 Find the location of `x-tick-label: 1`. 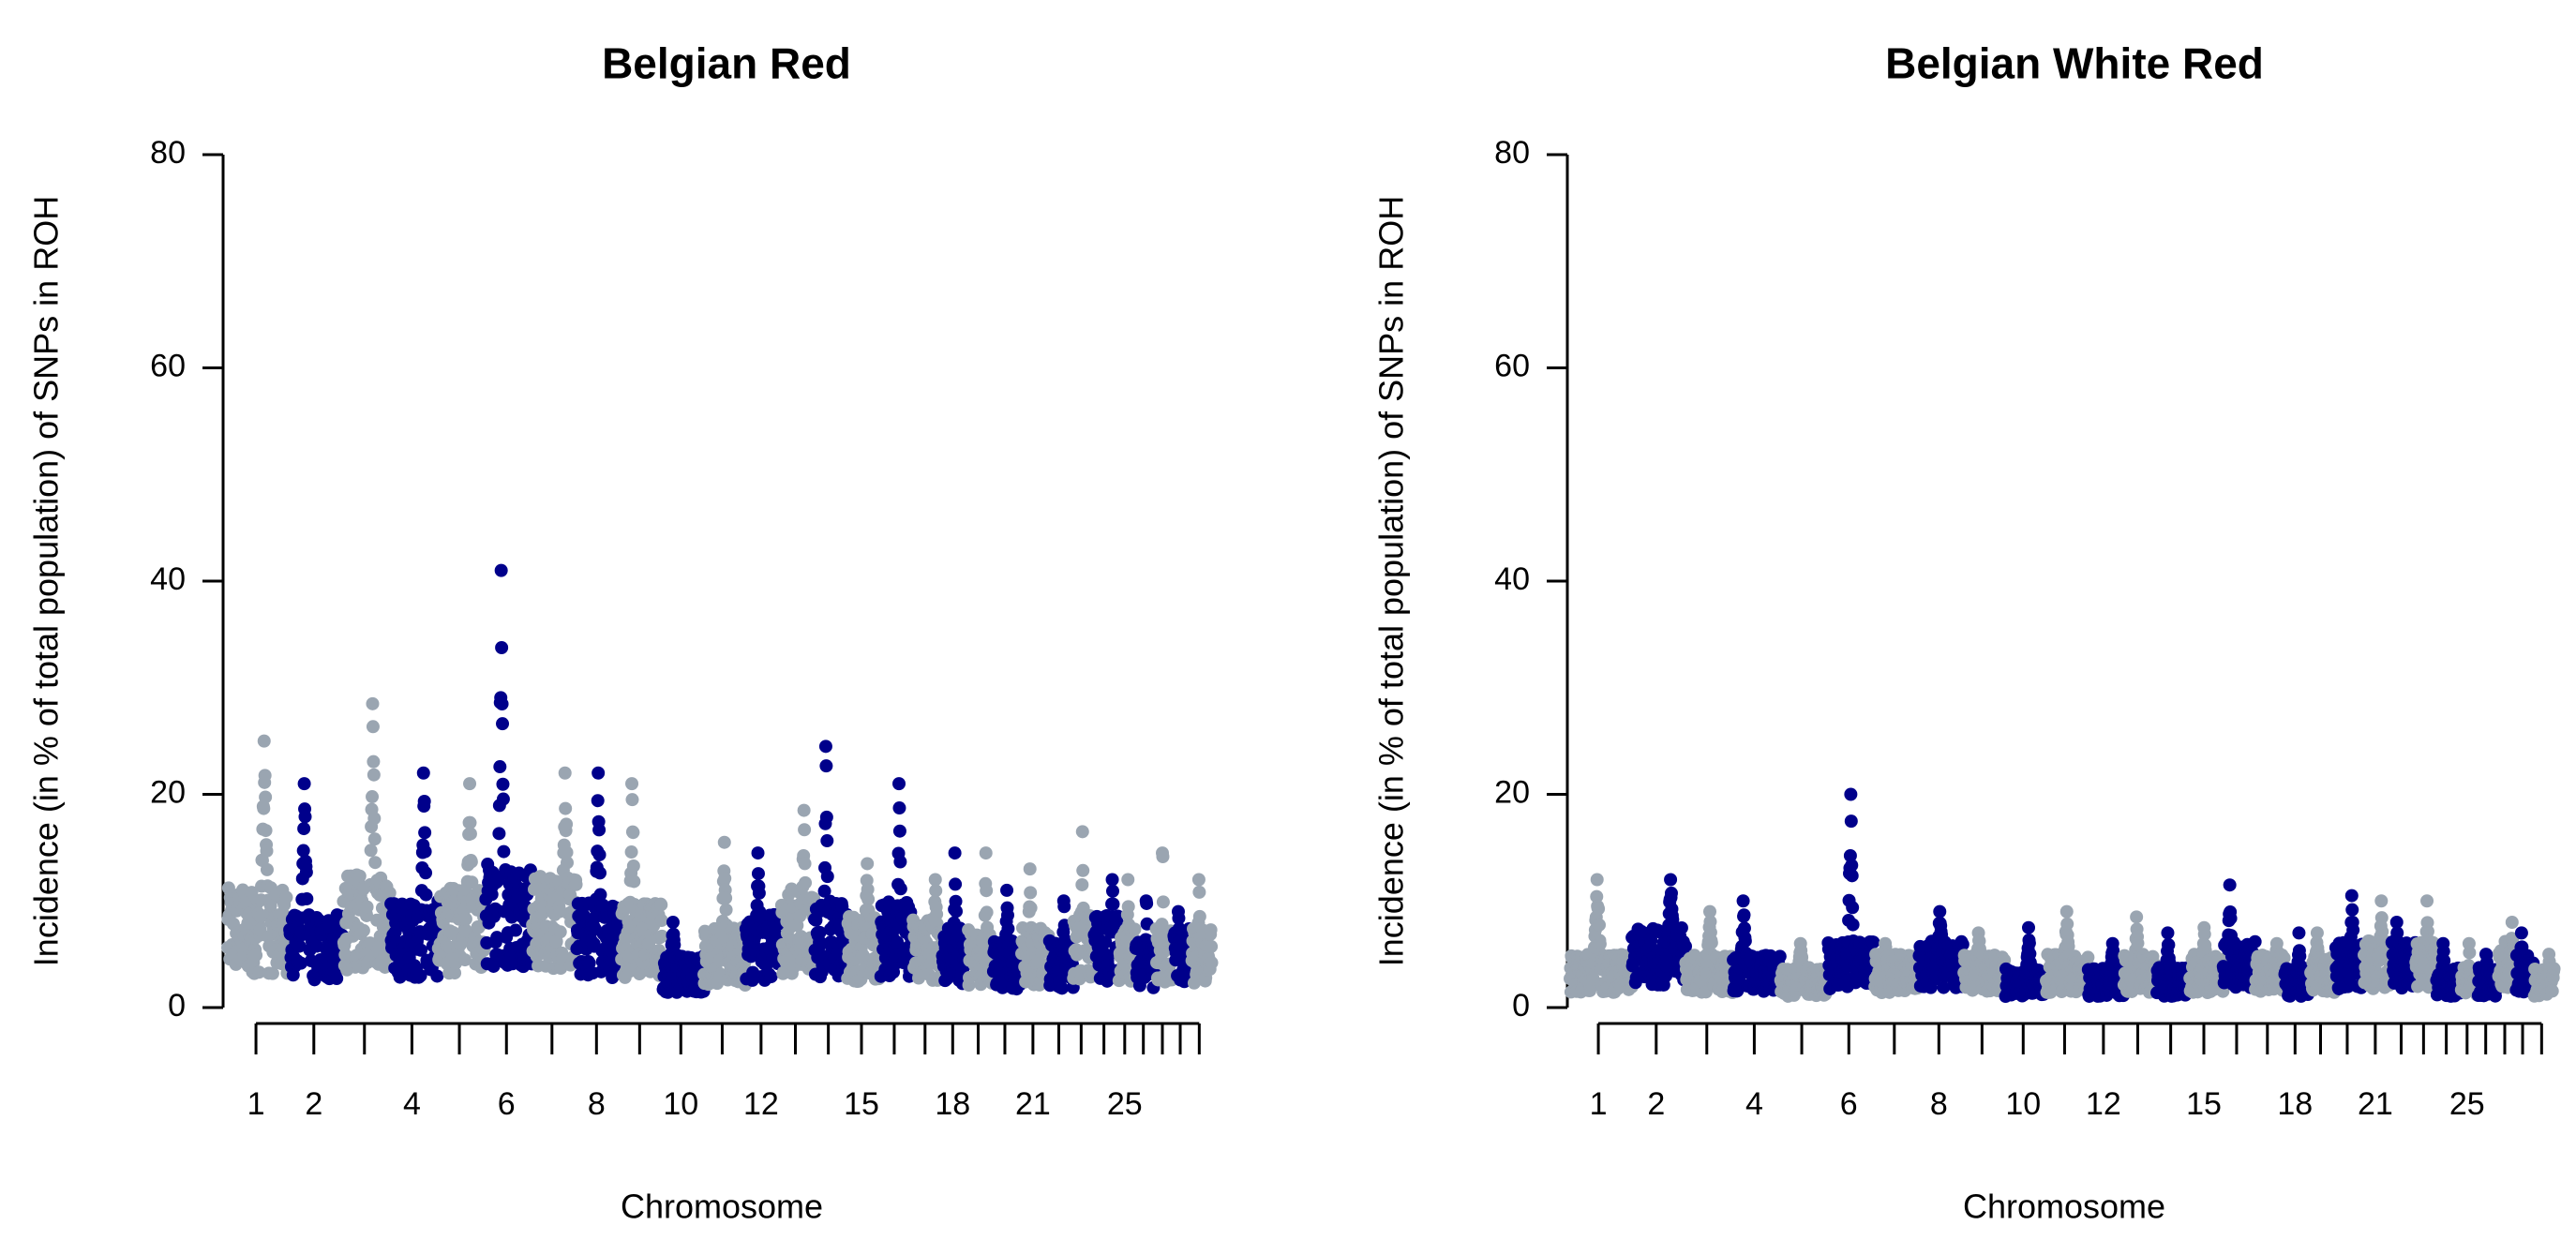

x-tick-label: 1 is located at coordinates (1599, 1104).